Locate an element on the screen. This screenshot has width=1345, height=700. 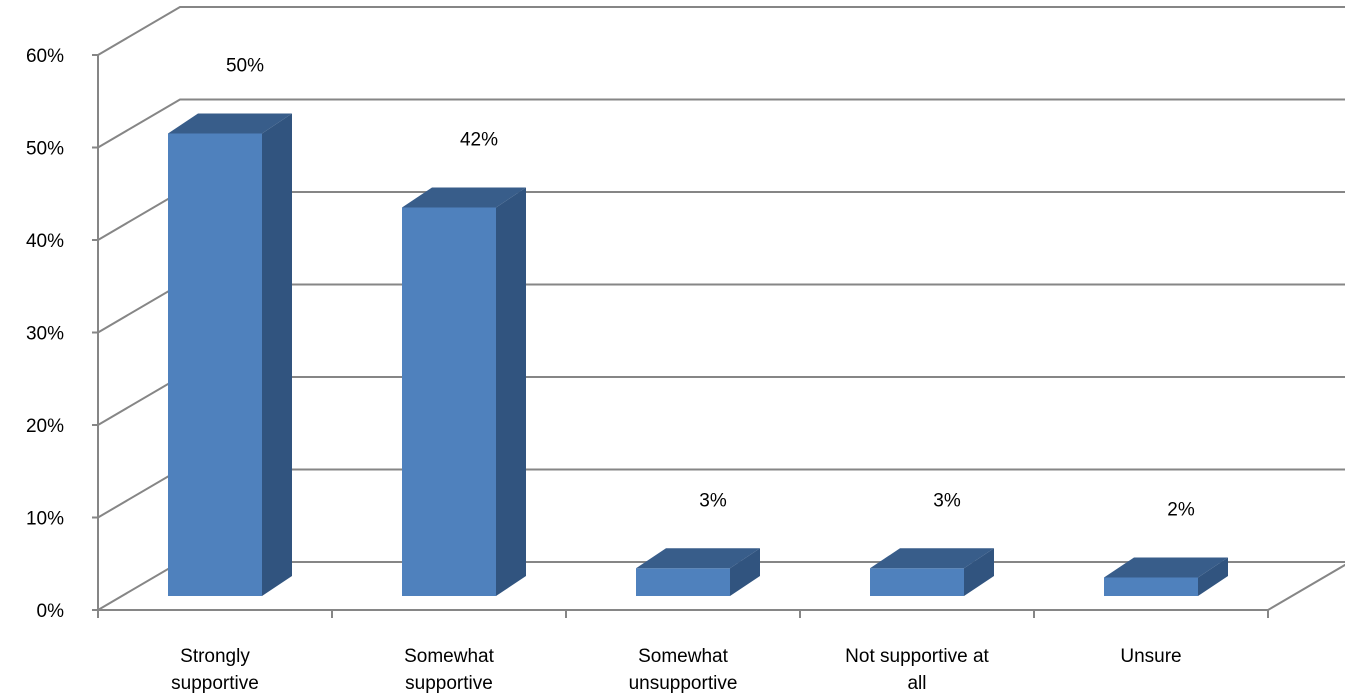
y-tick-label: 30% is located at coordinates (45, 334).